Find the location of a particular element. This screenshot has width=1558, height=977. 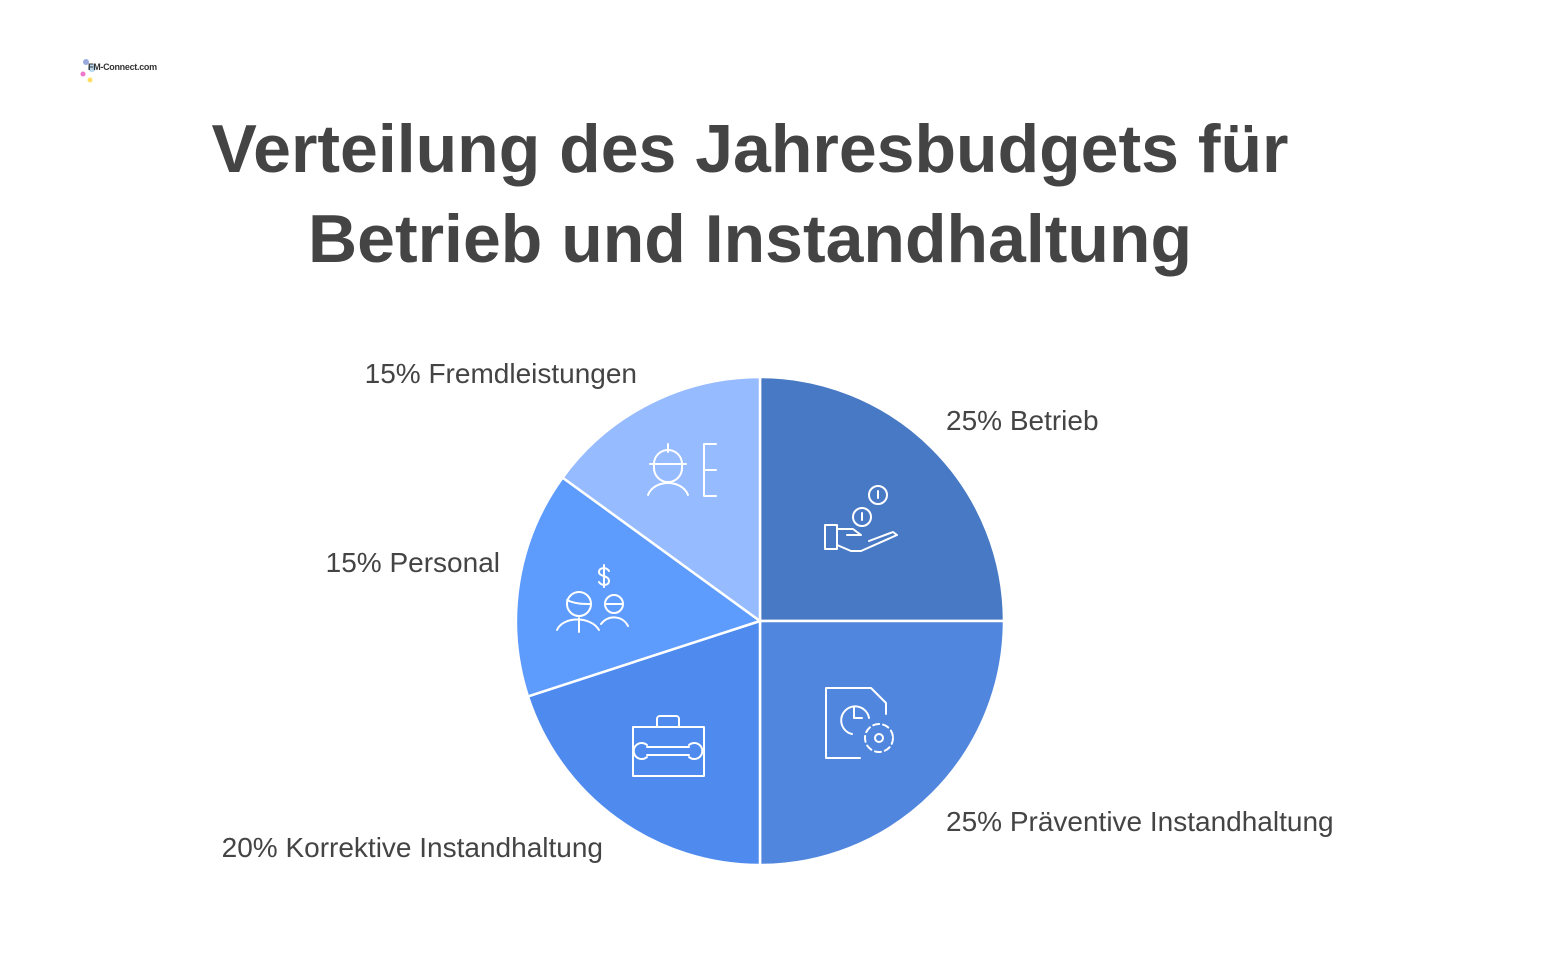

document-clock-gear-icon is located at coordinates (859, 723).